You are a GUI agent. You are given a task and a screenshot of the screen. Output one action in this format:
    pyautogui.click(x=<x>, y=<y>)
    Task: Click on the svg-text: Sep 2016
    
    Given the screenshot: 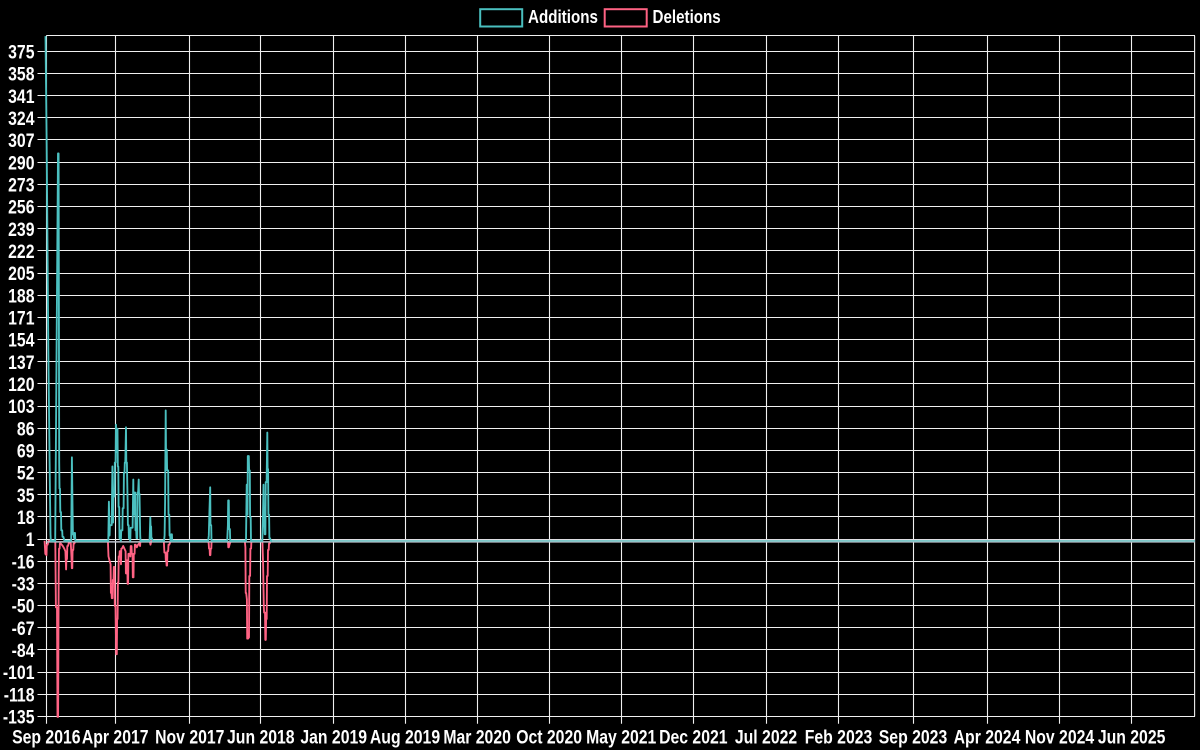 What is the action you would take?
    pyautogui.click(x=46, y=737)
    